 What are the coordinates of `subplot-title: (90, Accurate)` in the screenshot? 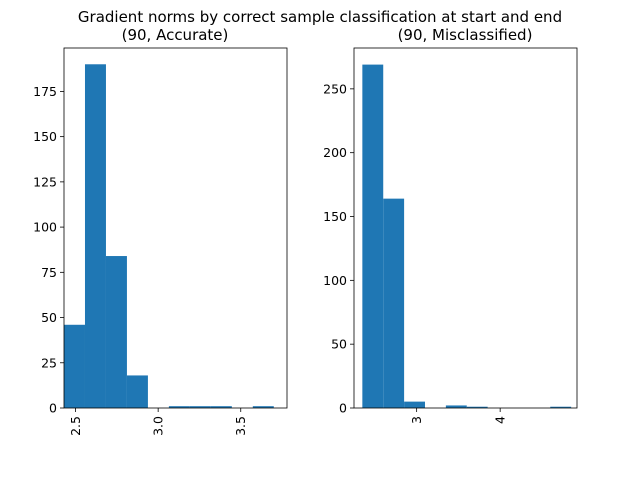 It's located at (175, 35).